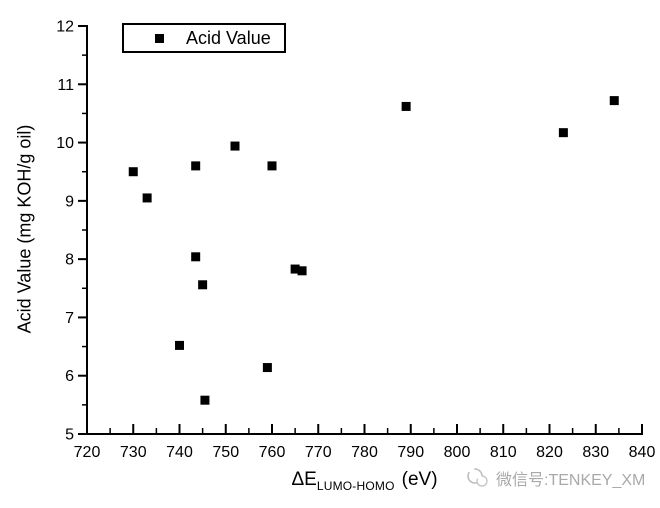 This screenshot has height=508, width=660. I want to click on x-tick-label: 820, so click(549, 452).